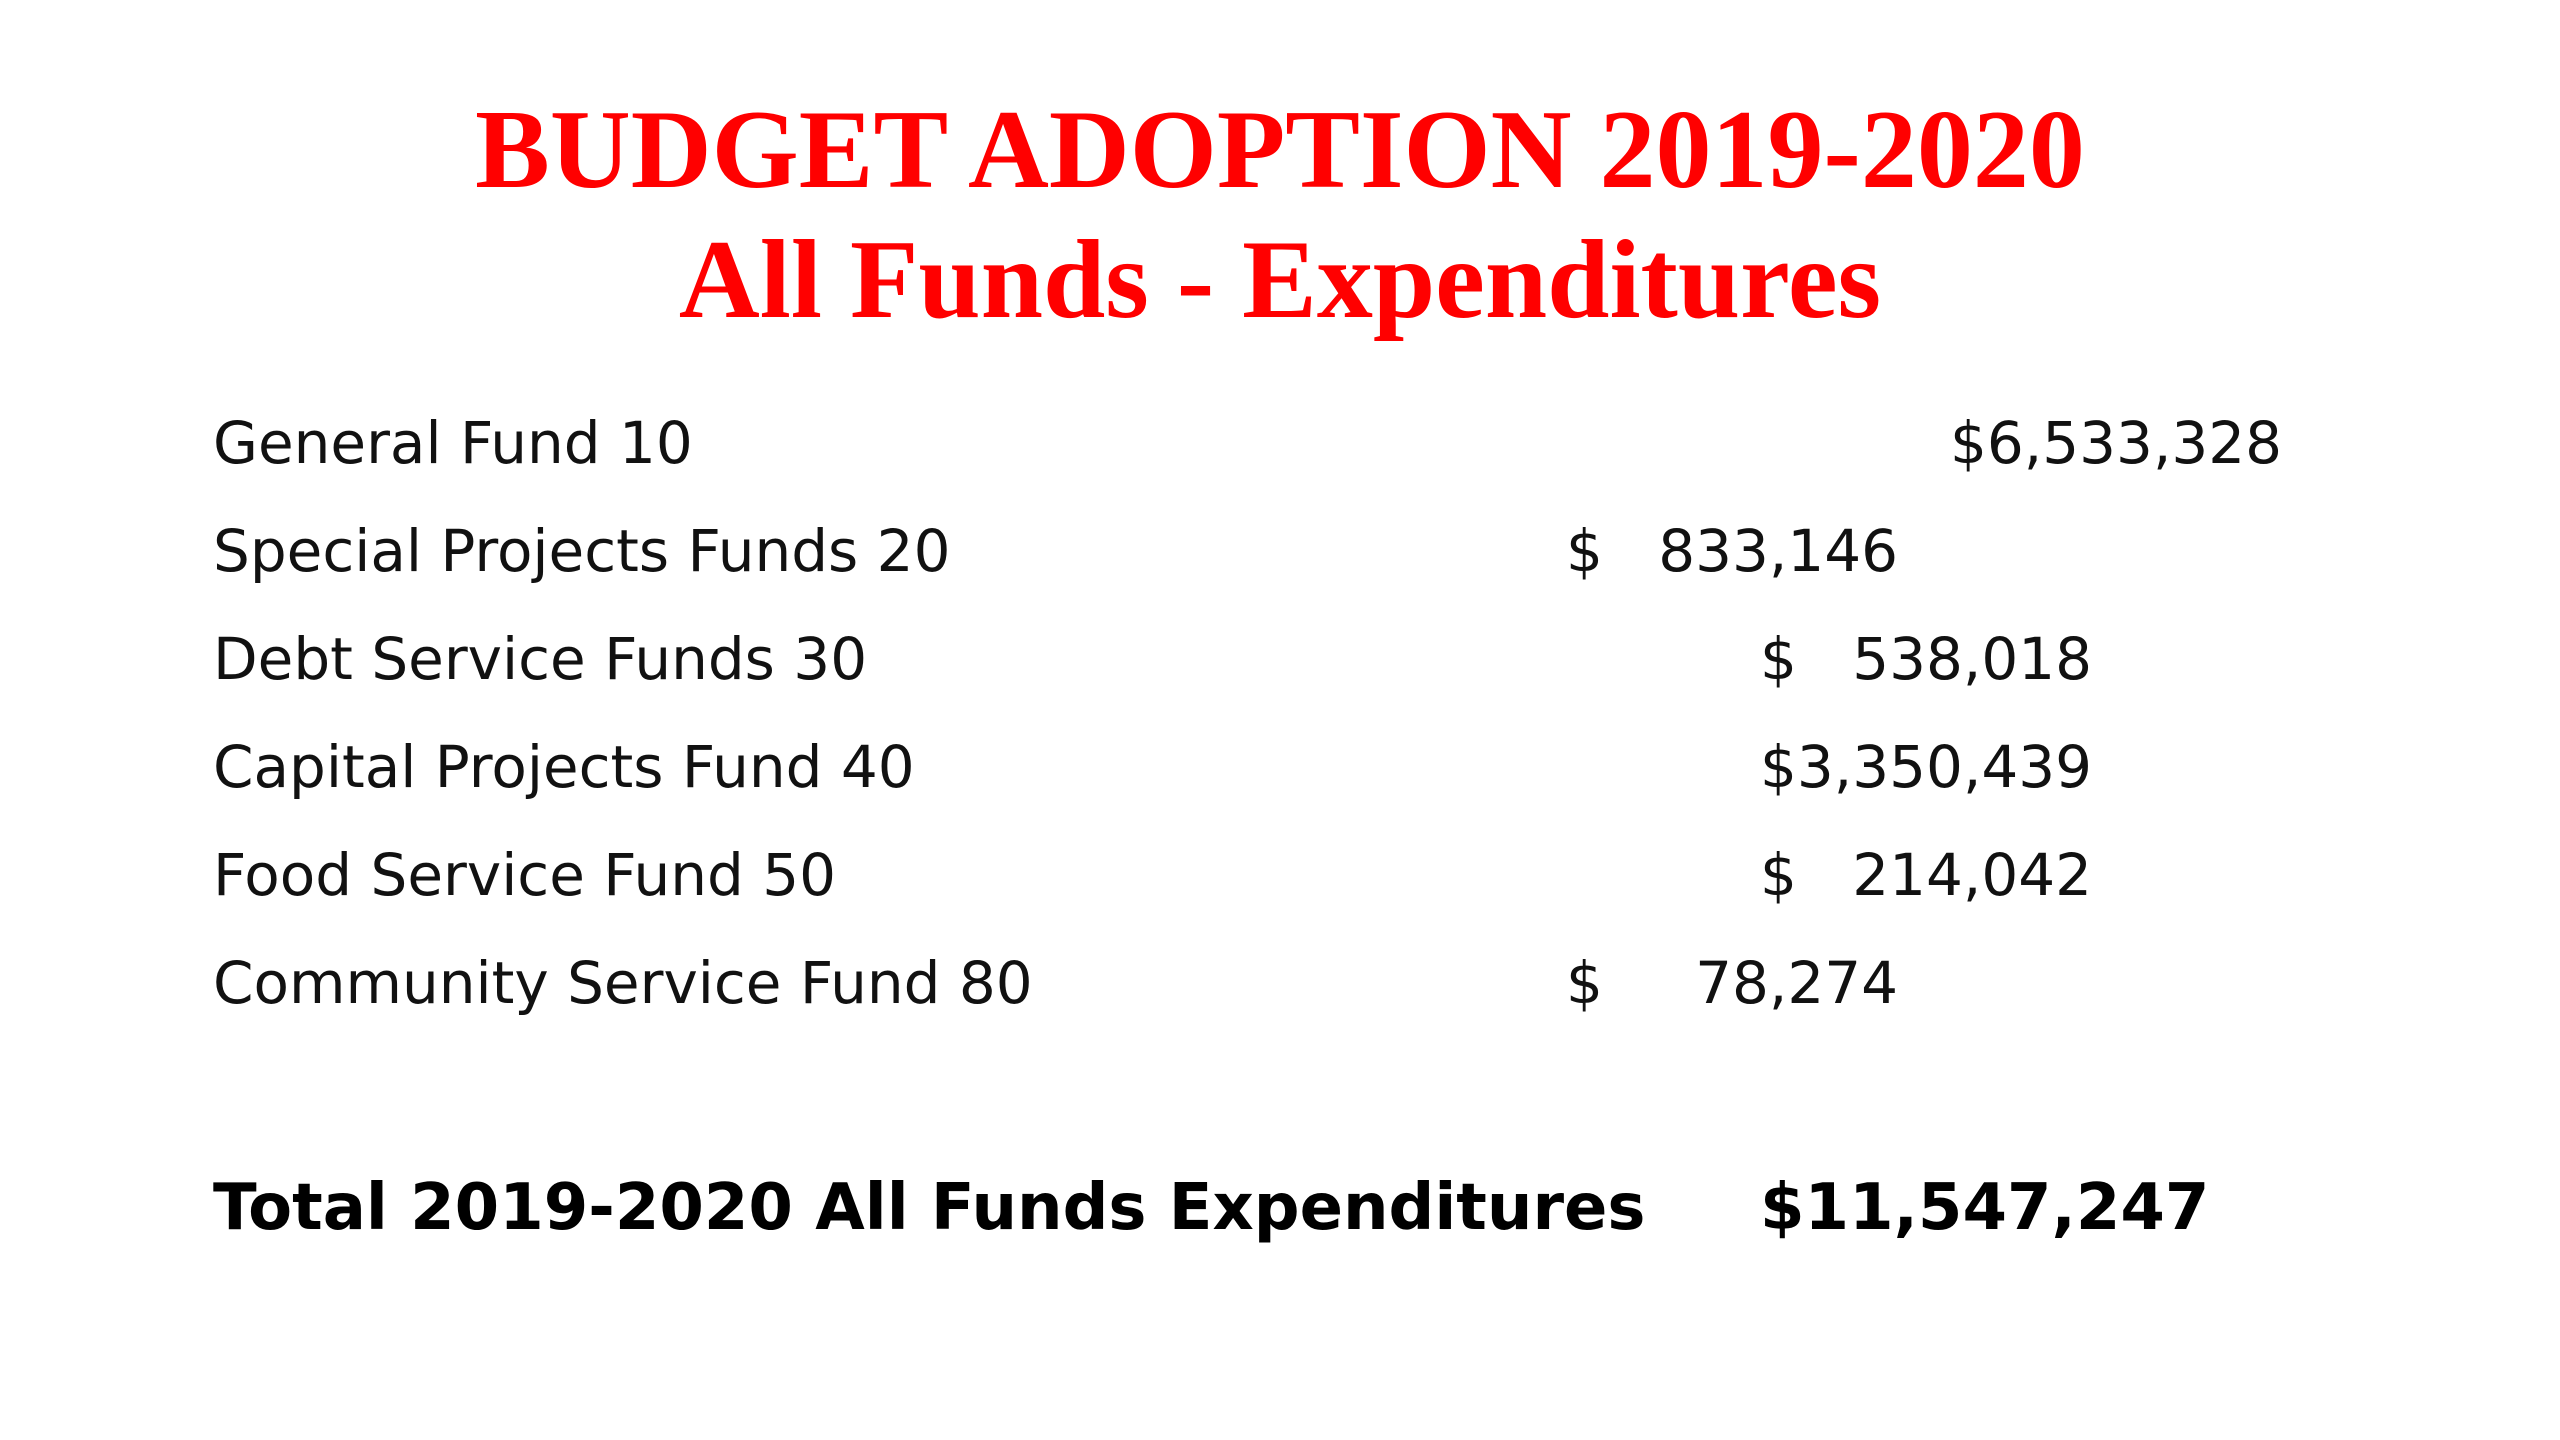 The width and height of the screenshot is (2560, 1440). What do you see at coordinates (1926, 875) in the screenshot?
I see `row-amount-food-service: $ 214,042` at bounding box center [1926, 875].